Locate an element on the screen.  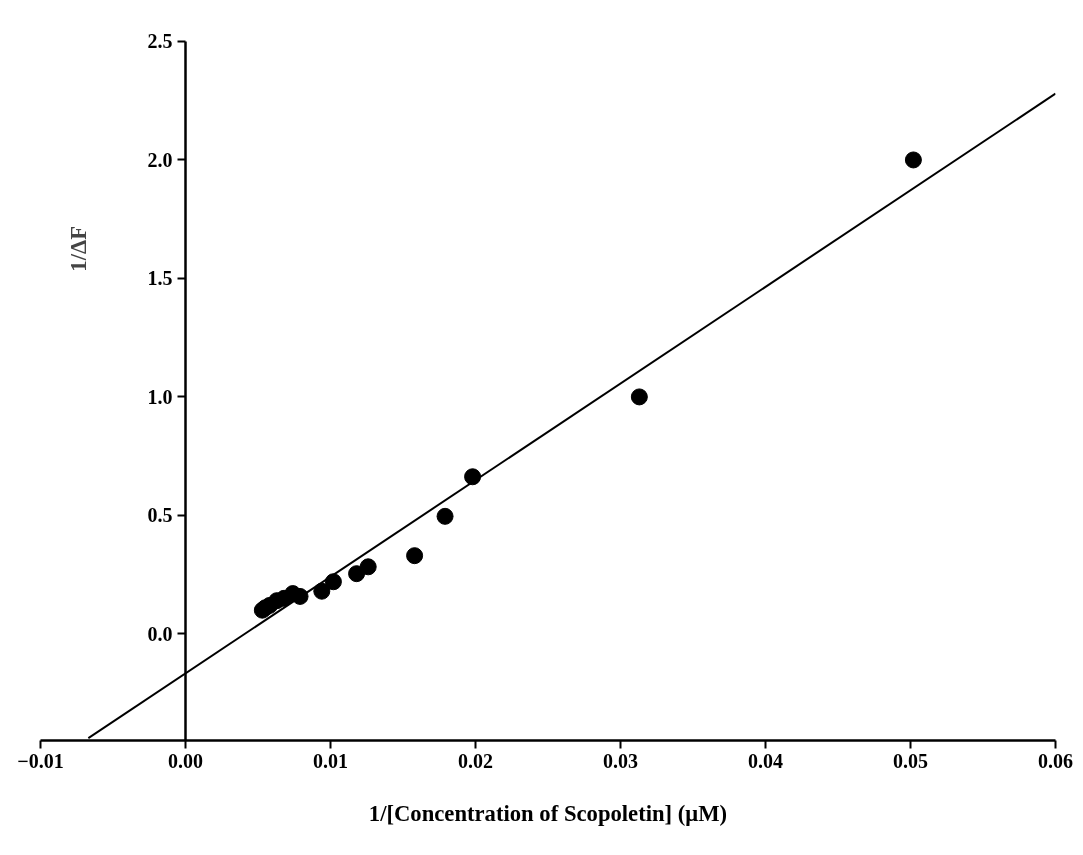
x-tick-label: −0.01 is located at coordinates (40, 760).